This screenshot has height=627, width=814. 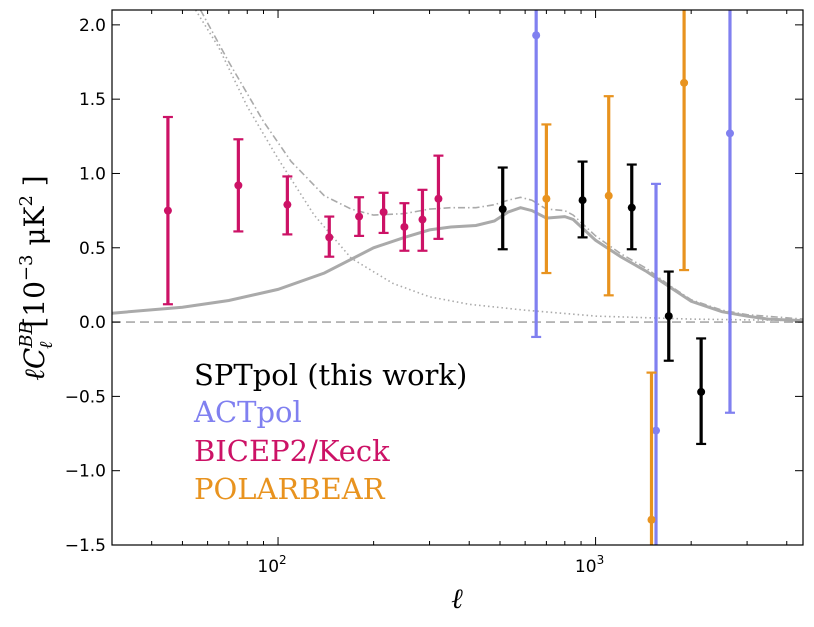 What do you see at coordinates (92, 174) in the screenshot?
I see `y-tick-label: 1.0` at bounding box center [92, 174].